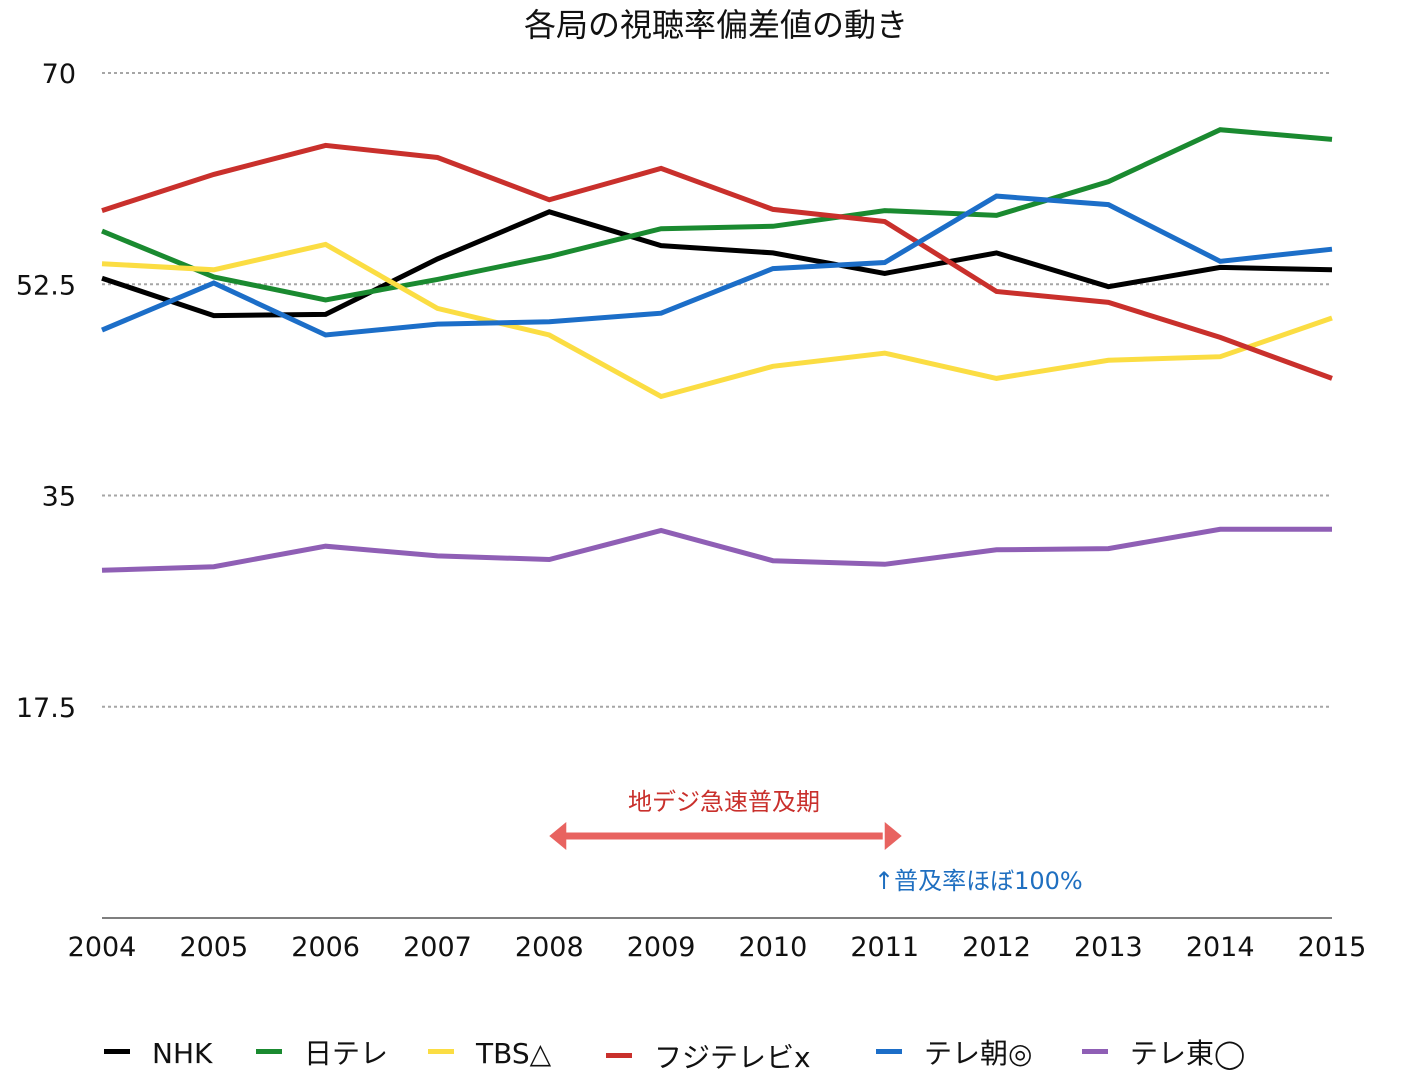 This screenshot has height=1090, width=1416. I want to click on legend-item: テレ東◯, so click(1163, 1053).